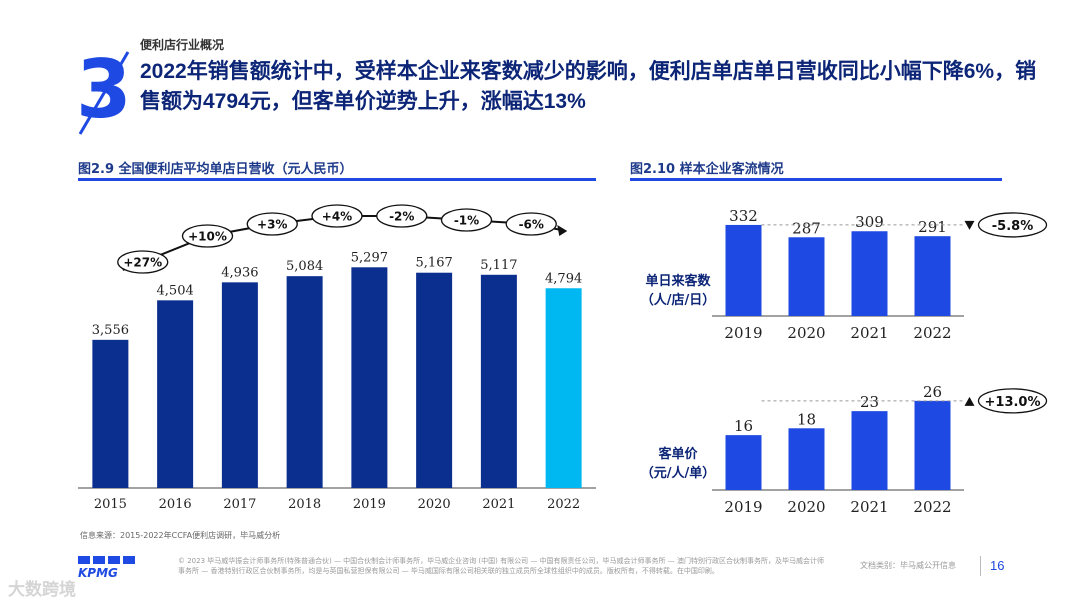  Describe the element at coordinates (215, 169) in the screenshot. I see `fig29-title: 图2.9 全国便利店平均单店日营收（元人民币）` at that location.